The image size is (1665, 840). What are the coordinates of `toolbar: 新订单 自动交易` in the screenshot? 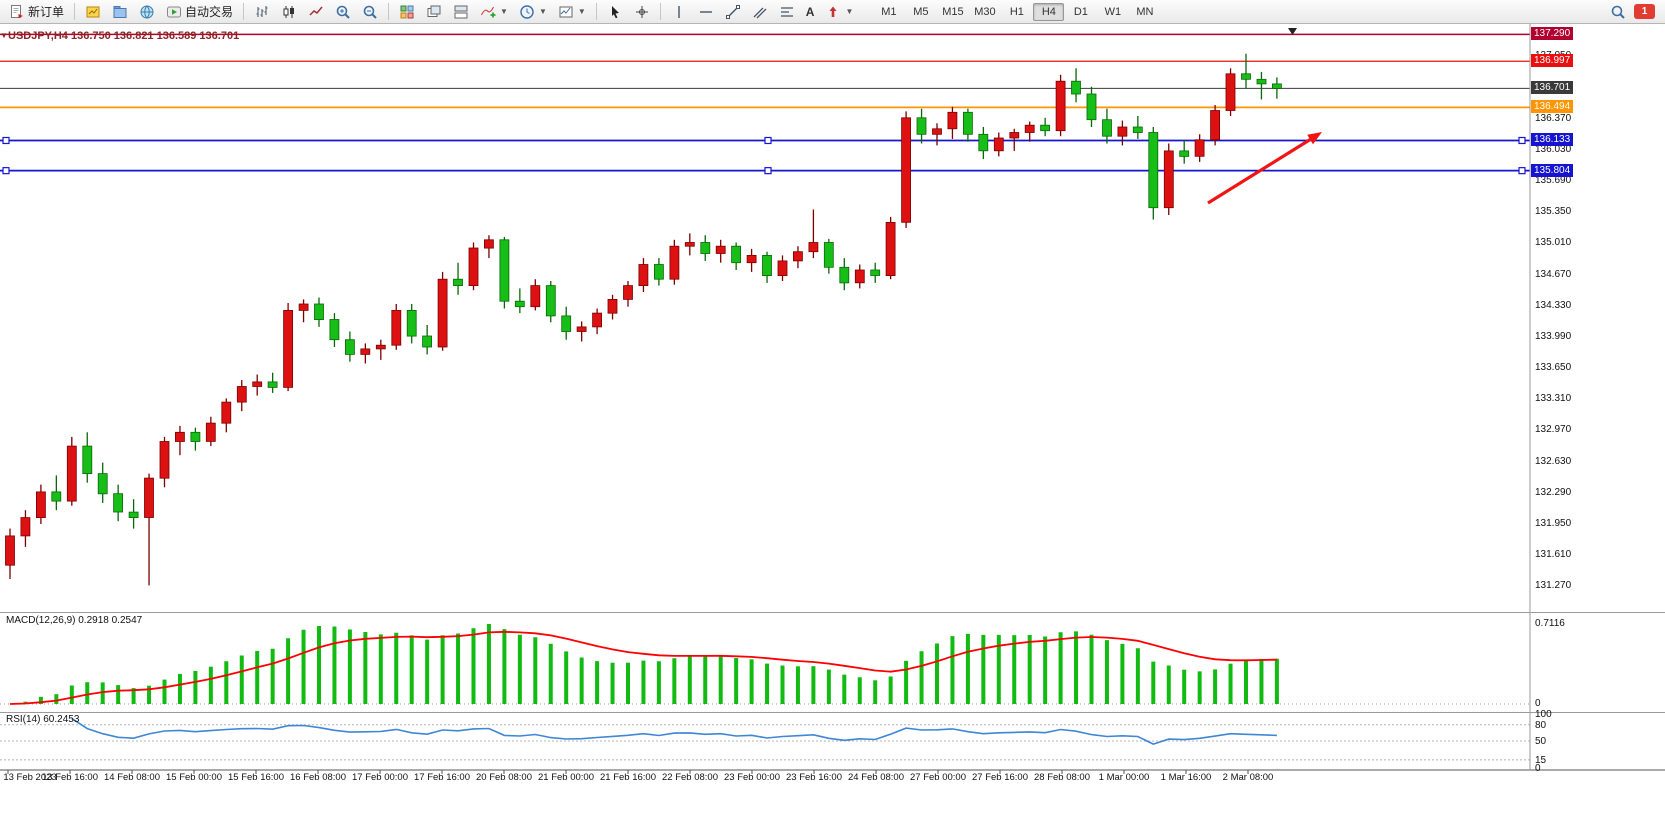 It's located at (832, 12).